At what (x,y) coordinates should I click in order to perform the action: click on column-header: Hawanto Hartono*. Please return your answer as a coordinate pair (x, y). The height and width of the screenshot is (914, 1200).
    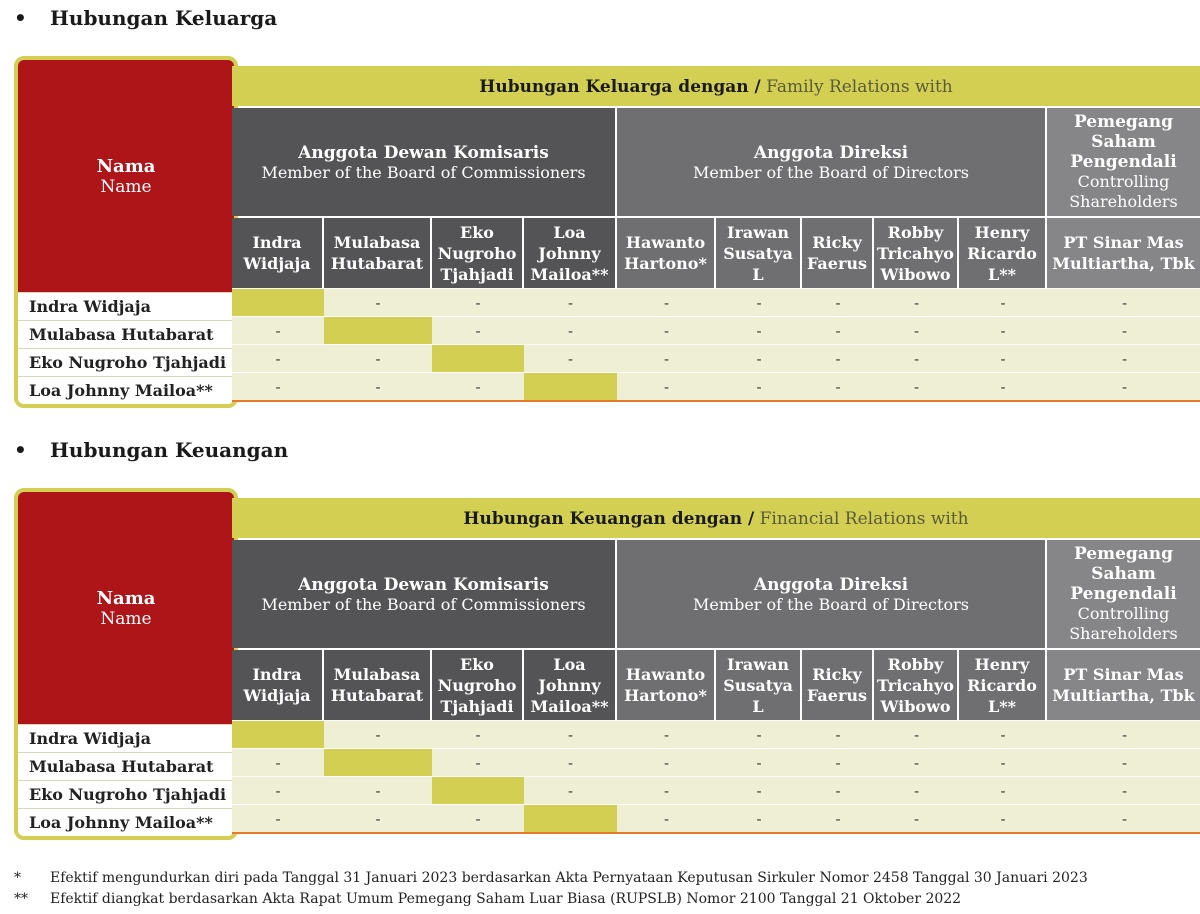
    Looking at the image, I should click on (665, 253).